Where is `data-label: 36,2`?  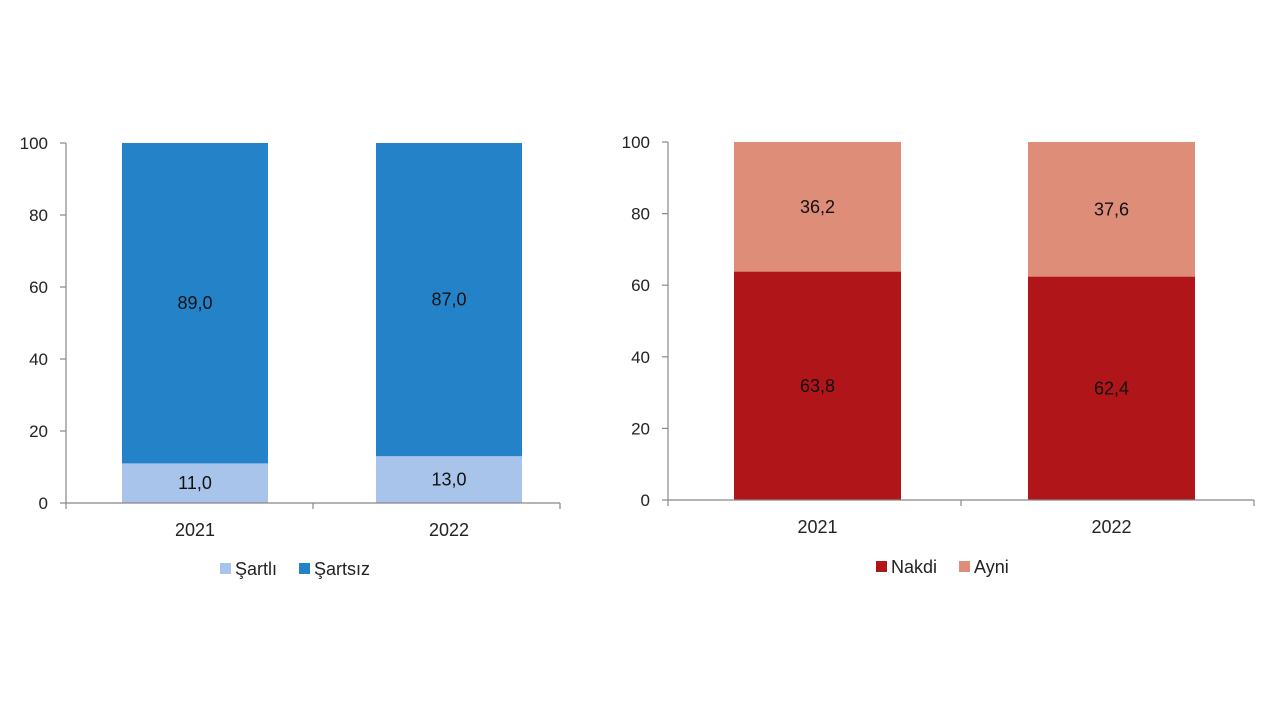
data-label: 36,2 is located at coordinates (817, 207).